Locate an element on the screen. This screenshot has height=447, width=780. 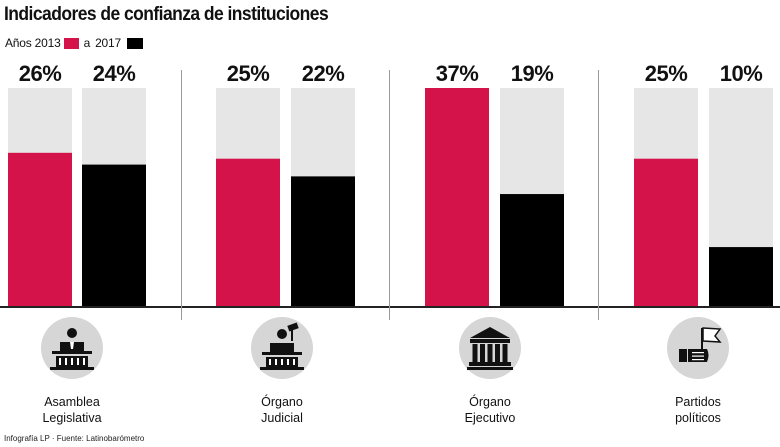
bar-group: 25% 22% is located at coordinates (285, 183).